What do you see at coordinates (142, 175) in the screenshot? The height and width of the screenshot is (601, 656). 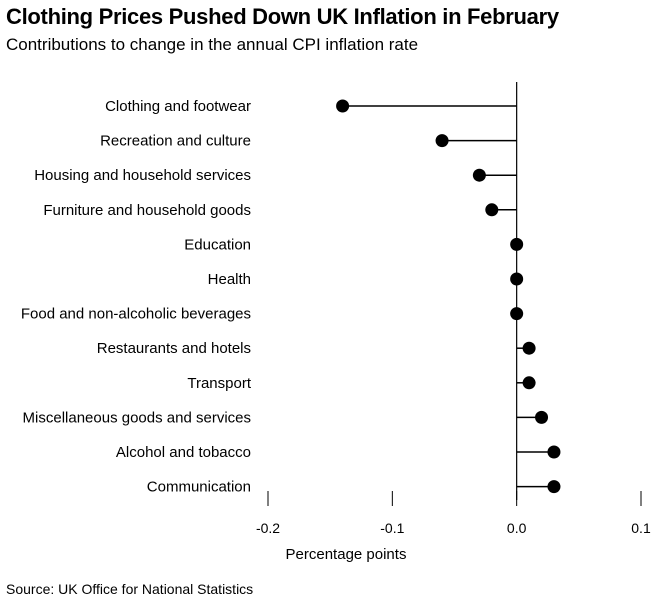 I see `category-label: Housing and household services` at bounding box center [142, 175].